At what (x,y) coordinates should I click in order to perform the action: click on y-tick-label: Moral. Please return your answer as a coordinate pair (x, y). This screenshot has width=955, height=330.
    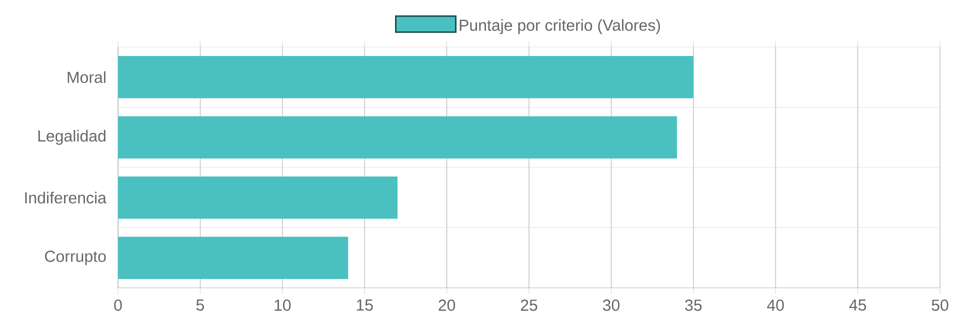
    Looking at the image, I should click on (87, 77).